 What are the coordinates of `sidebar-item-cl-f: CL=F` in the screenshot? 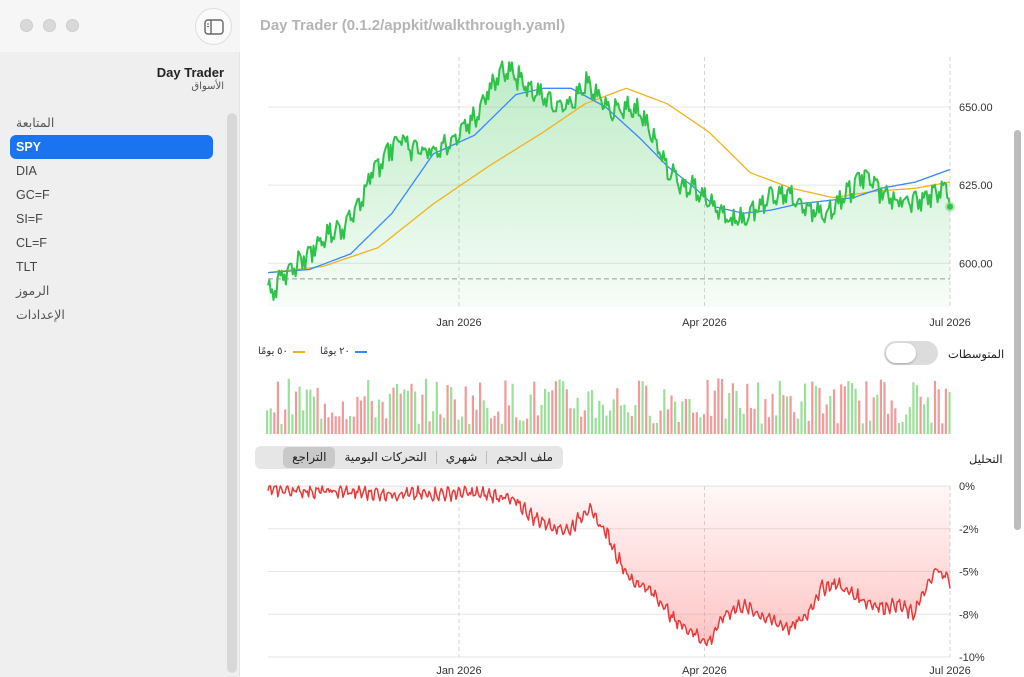 It's located at (31, 243).